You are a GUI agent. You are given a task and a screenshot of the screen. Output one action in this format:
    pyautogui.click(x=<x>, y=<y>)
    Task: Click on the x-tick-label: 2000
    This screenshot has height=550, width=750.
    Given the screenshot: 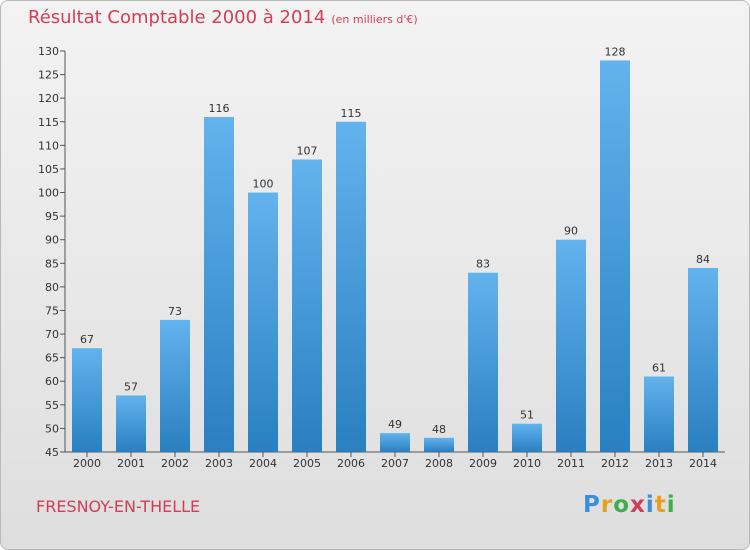 What is the action you would take?
    pyautogui.click(x=87, y=463)
    